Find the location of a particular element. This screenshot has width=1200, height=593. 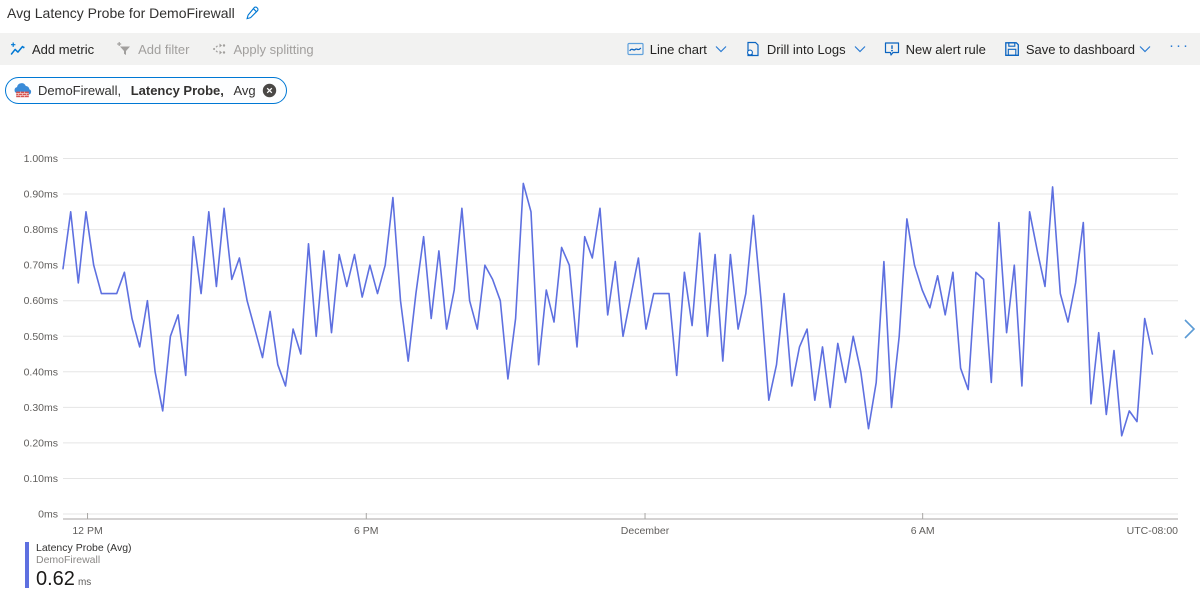

line-chart-icon is located at coordinates (635, 49).